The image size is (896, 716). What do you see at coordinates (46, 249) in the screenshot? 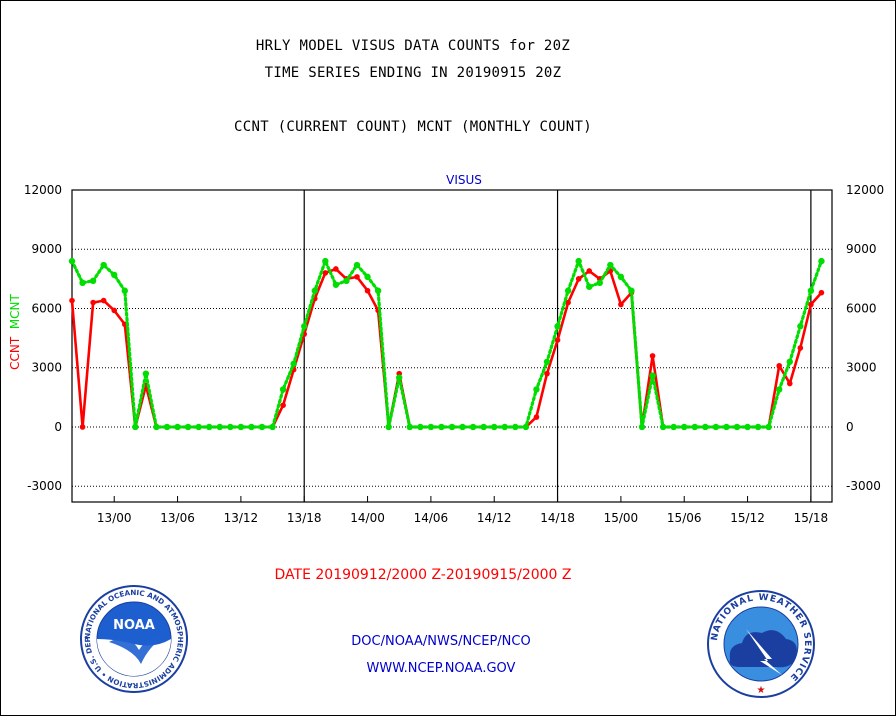
I see `y-tick-label-left: 9000` at bounding box center [46, 249].